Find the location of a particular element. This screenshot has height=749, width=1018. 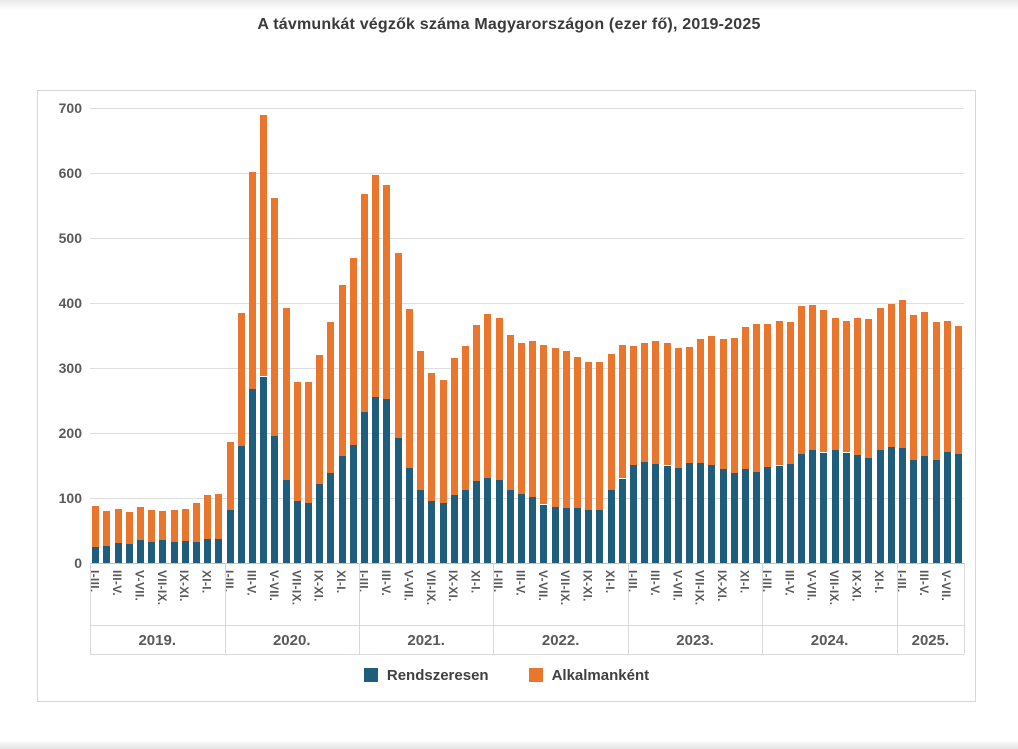

year-band-top-border is located at coordinates (527, 625).